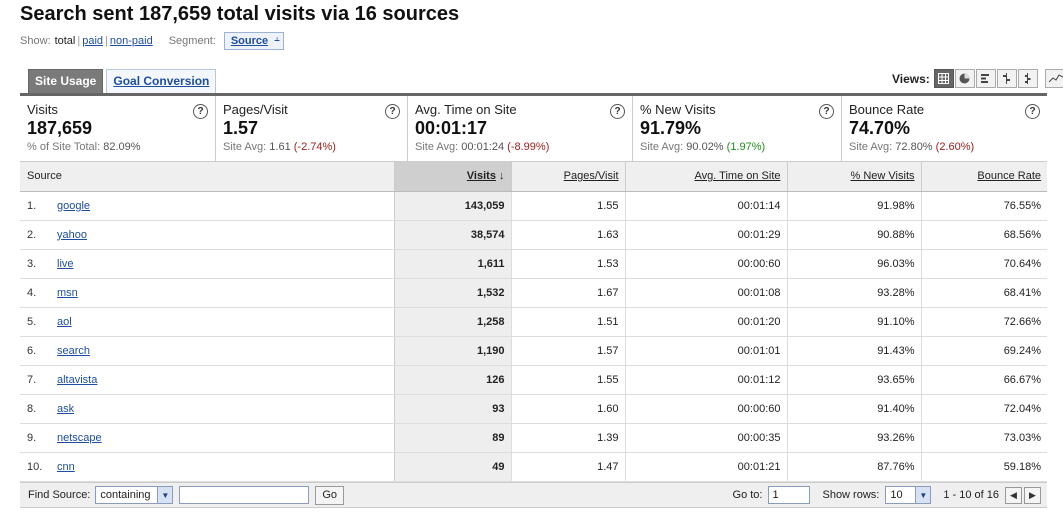 The width and height of the screenshot is (1063, 514). What do you see at coordinates (706, 177) in the screenshot?
I see `col-avg-time-header: Avg. Time on Site` at bounding box center [706, 177].